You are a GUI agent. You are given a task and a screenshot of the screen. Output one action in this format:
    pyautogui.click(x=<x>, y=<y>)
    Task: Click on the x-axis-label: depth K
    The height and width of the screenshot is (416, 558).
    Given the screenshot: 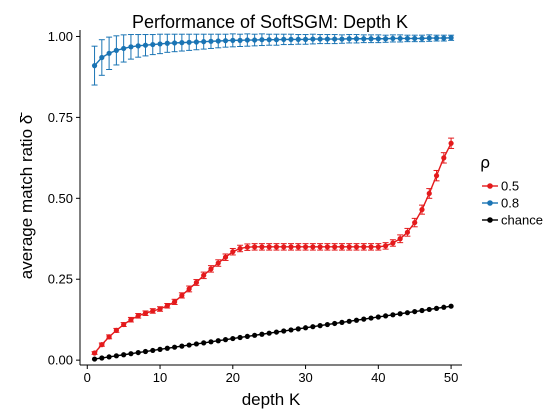 What is the action you would take?
    pyautogui.click(x=271, y=399)
    